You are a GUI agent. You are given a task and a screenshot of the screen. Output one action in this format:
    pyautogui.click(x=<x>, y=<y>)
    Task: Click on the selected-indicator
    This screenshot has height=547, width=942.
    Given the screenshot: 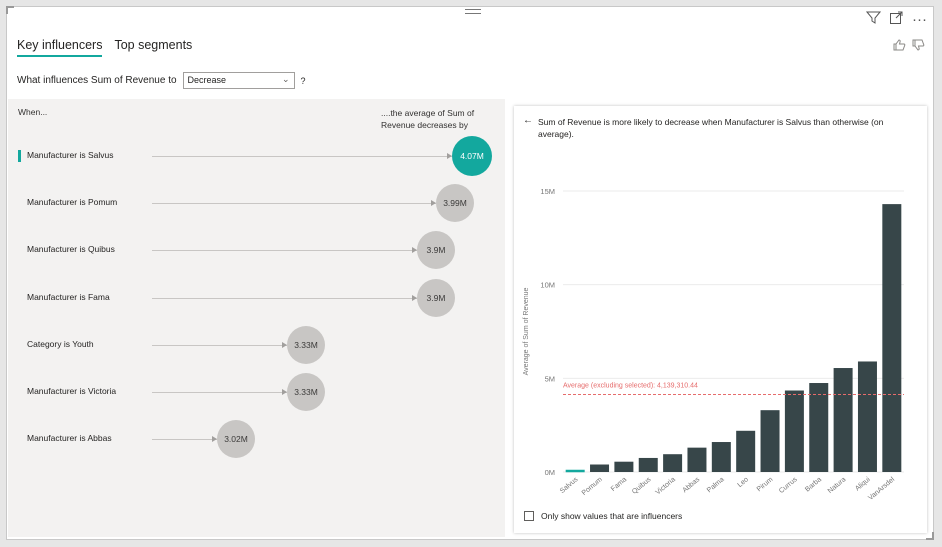 What is the action you would take?
    pyautogui.click(x=19, y=156)
    